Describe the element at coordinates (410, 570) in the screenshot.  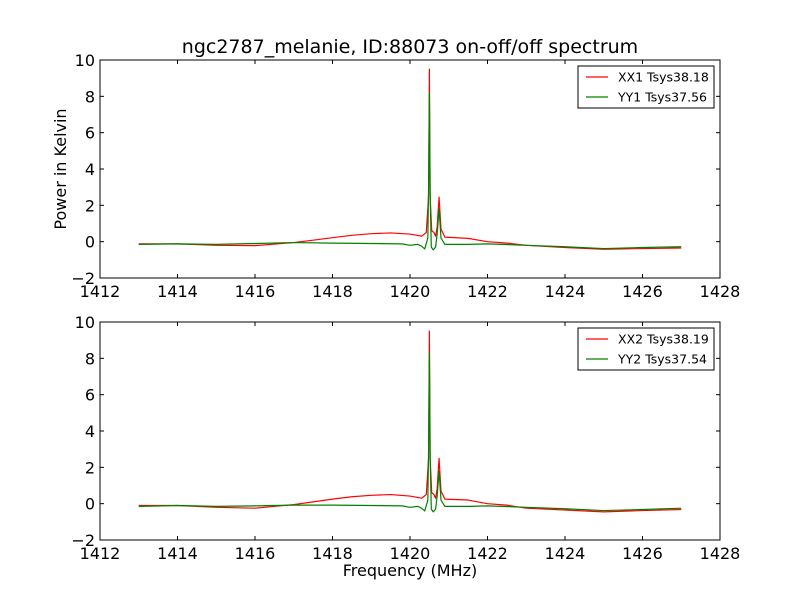
I see `x-axis-label: Frequency (MHz)` at that location.